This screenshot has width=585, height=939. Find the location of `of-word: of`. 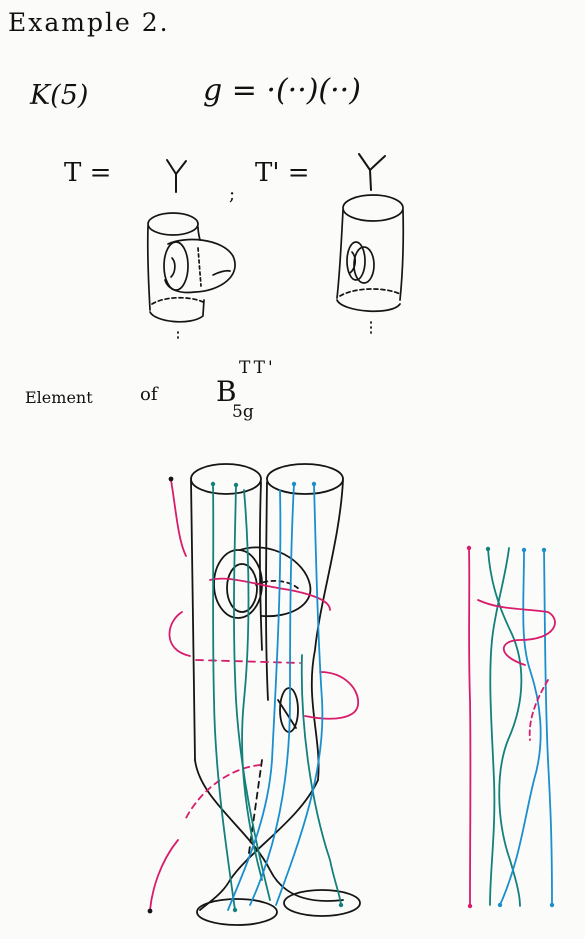

of-word: of is located at coordinates (149, 394).